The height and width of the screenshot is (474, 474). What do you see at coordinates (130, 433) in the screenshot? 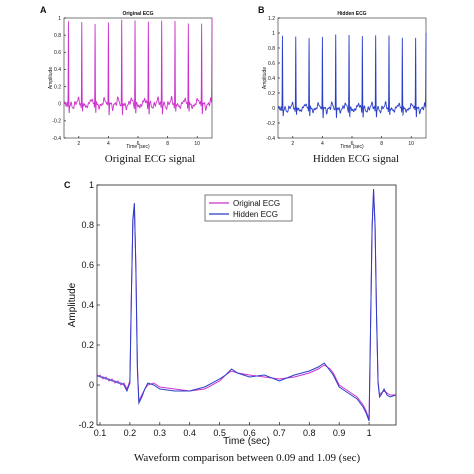
I see `panel-c-x-tick-label: 0.2` at bounding box center [130, 433].